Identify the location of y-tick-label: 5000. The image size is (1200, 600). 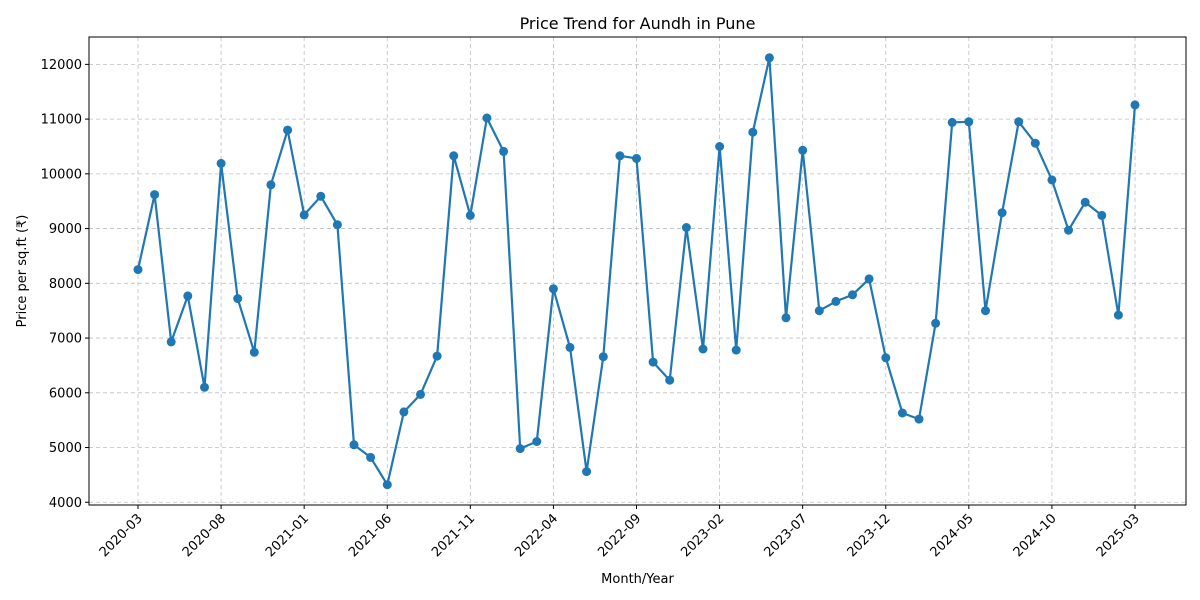
(65, 448).